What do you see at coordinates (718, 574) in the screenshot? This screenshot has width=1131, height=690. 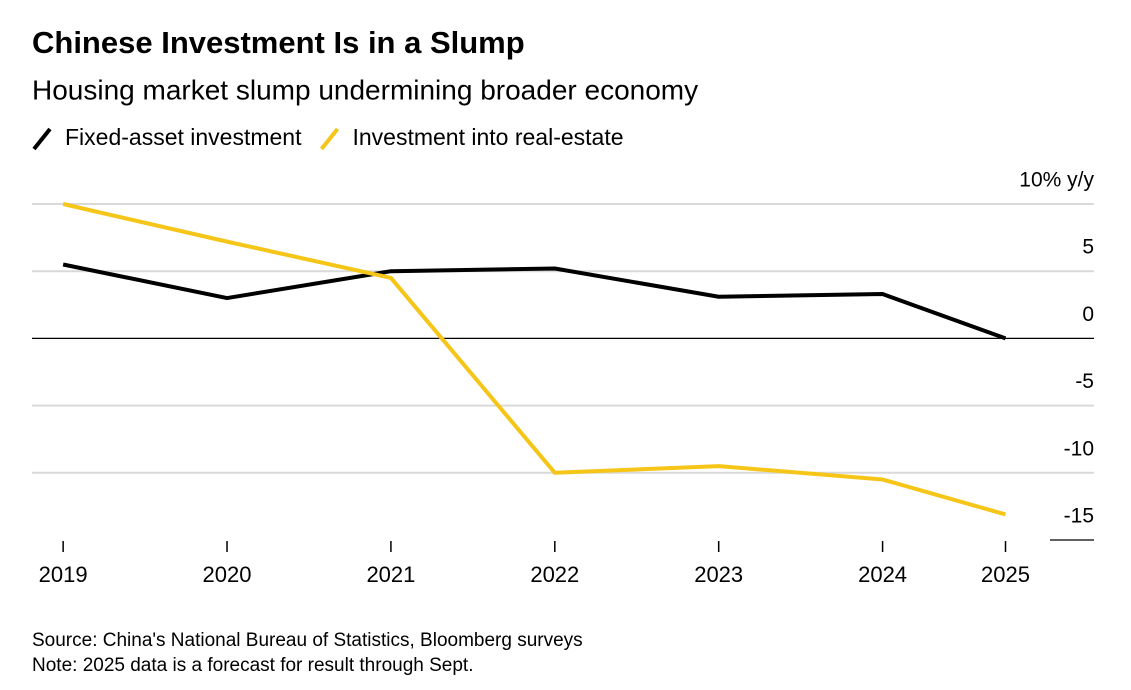 I see `x-tick-label: 2023` at bounding box center [718, 574].